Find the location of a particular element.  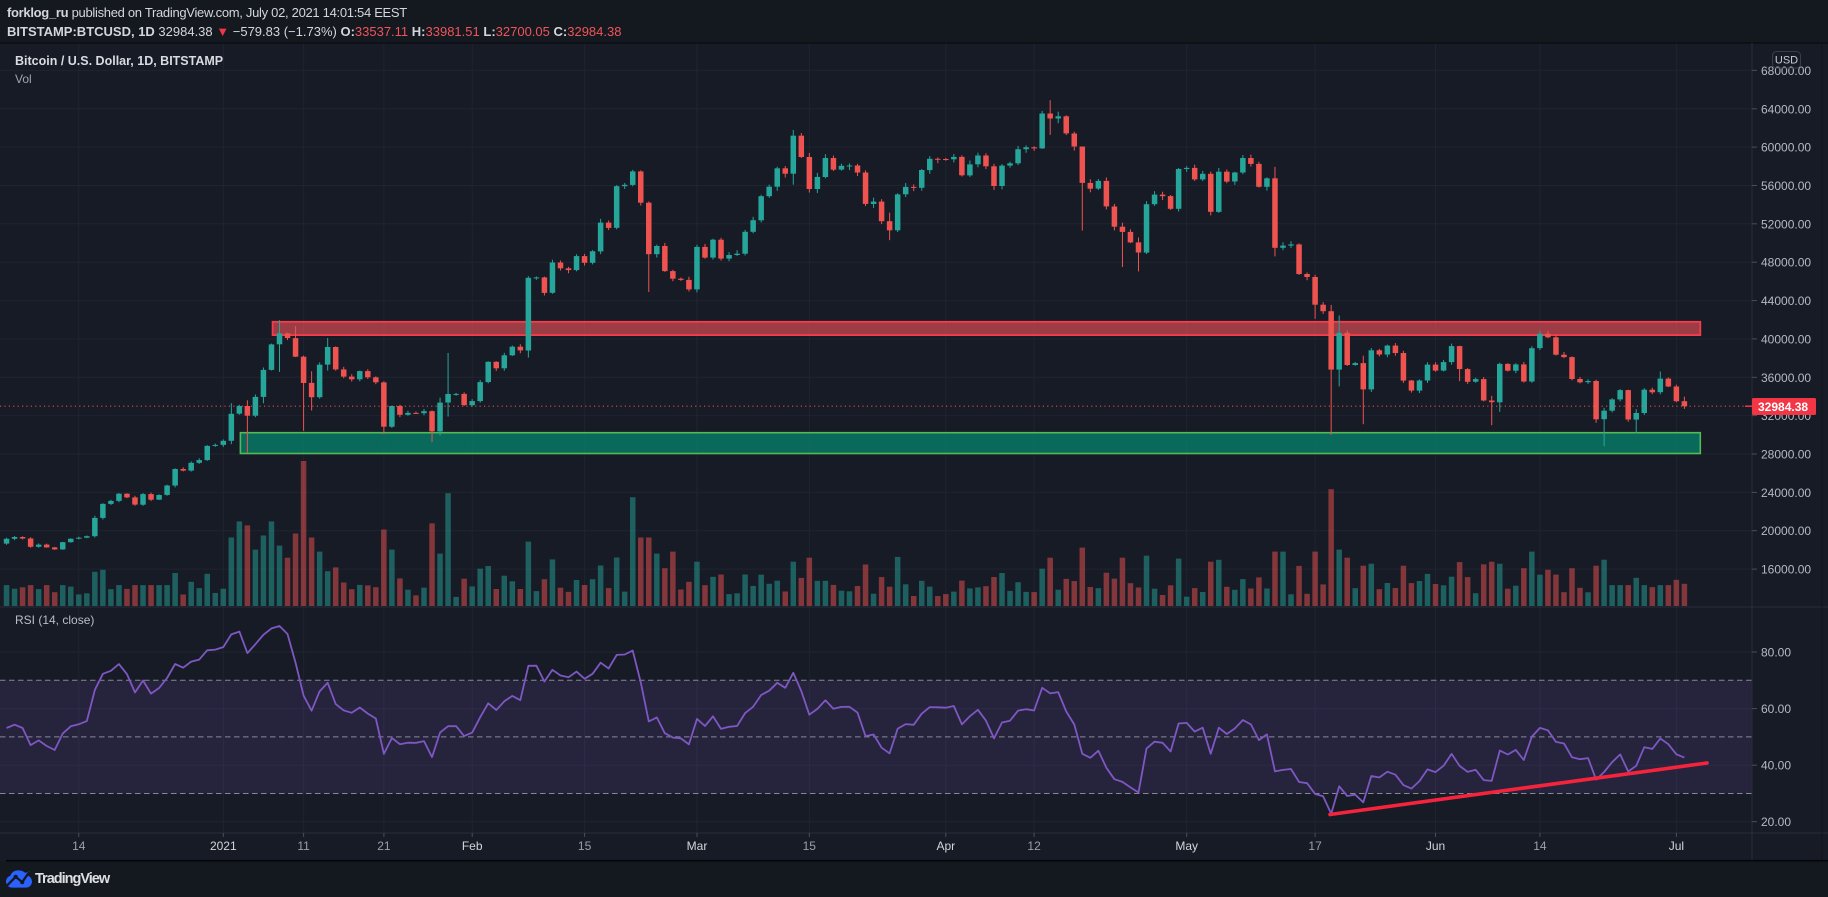

svg-text: Jun is located at coordinates (1435, 846).